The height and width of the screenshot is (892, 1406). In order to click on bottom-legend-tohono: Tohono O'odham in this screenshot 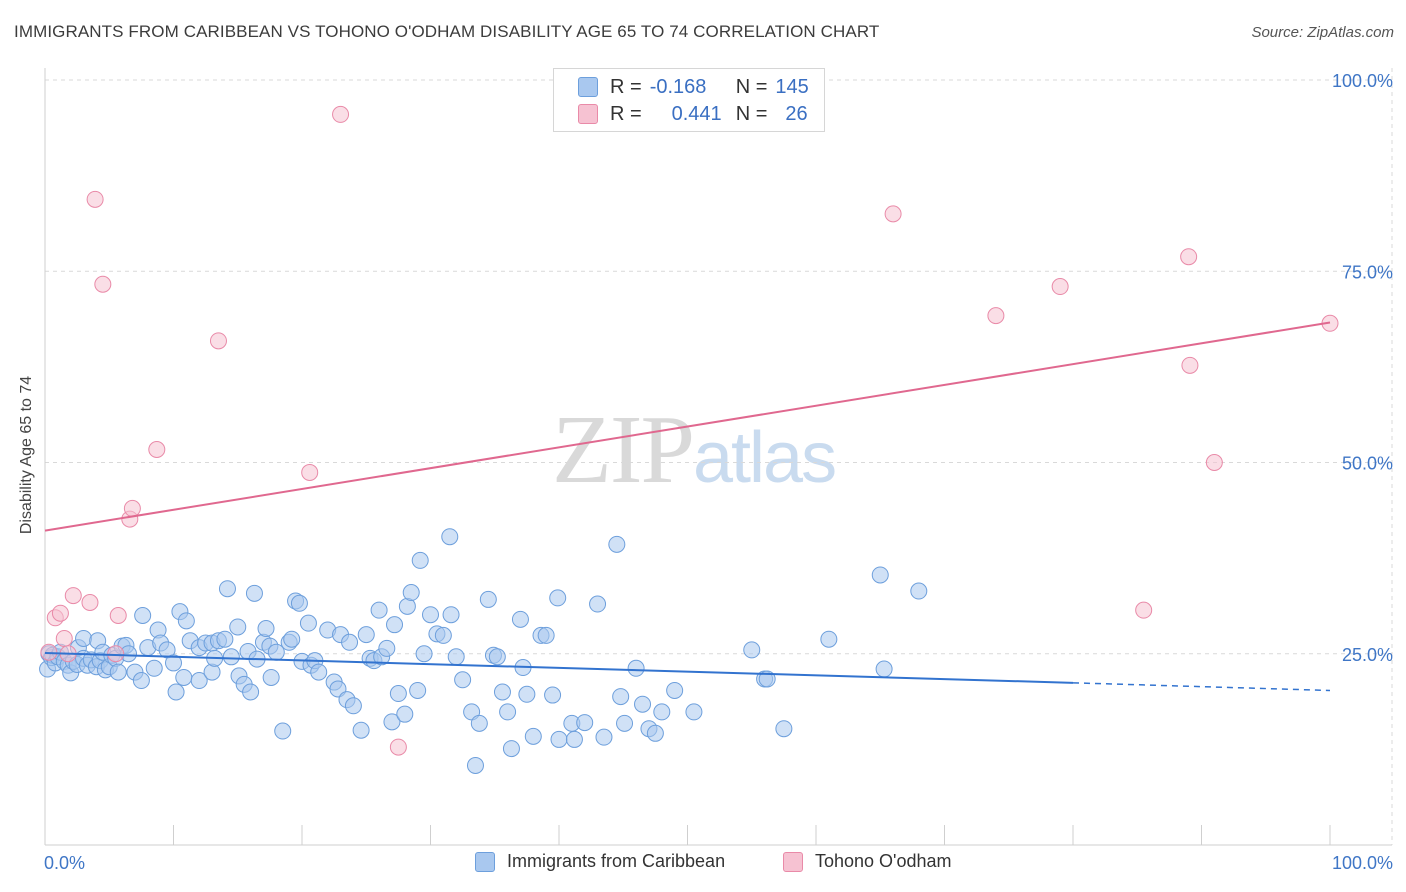, I will do `click(867, 861)`.